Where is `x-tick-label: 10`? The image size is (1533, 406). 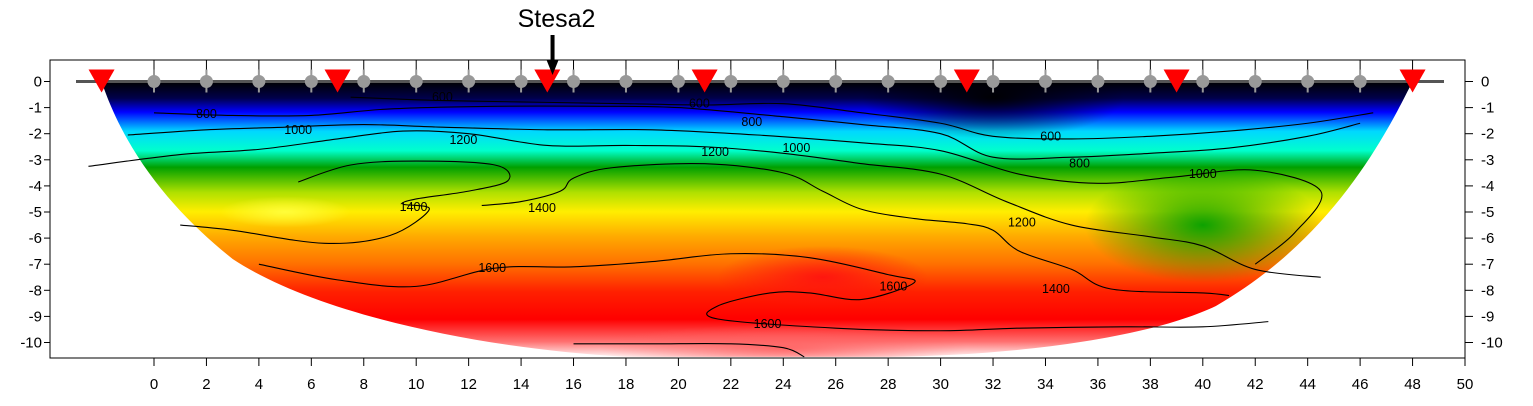 x-tick-label: 10 is located at coordinates (416, 384).